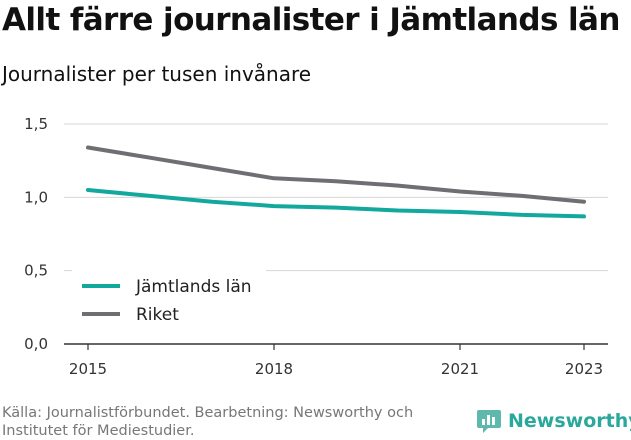 The image size is (631, 440). I want to click on legend-label: Jämtlands län, so click(193, 287).